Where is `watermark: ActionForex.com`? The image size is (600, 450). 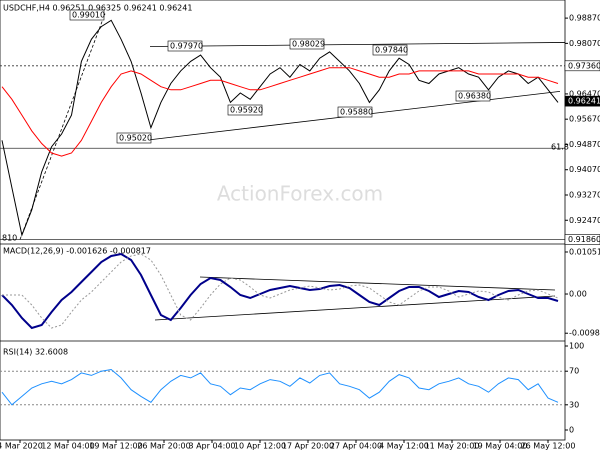
watermark: ActionForex.com is located at coordinates (300, 194).